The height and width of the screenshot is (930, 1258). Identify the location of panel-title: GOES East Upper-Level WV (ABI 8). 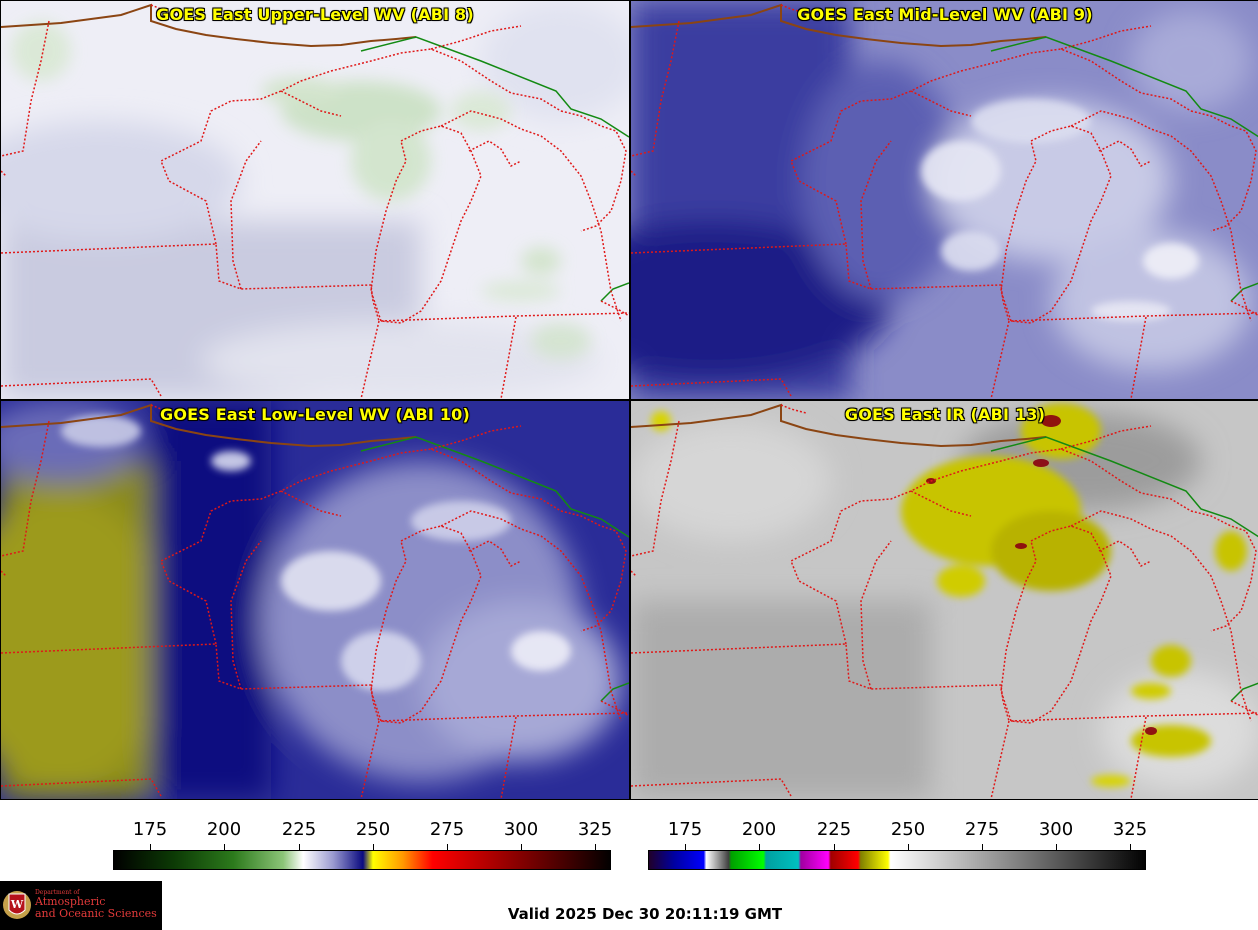
(315, 14).